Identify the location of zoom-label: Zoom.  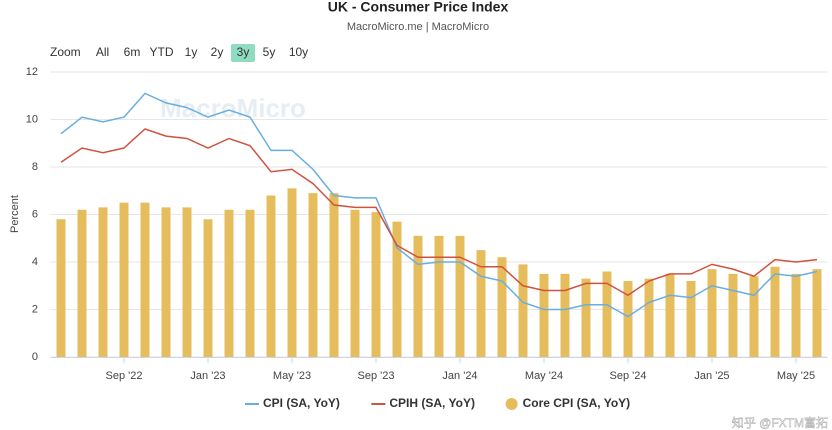
(65, 52).